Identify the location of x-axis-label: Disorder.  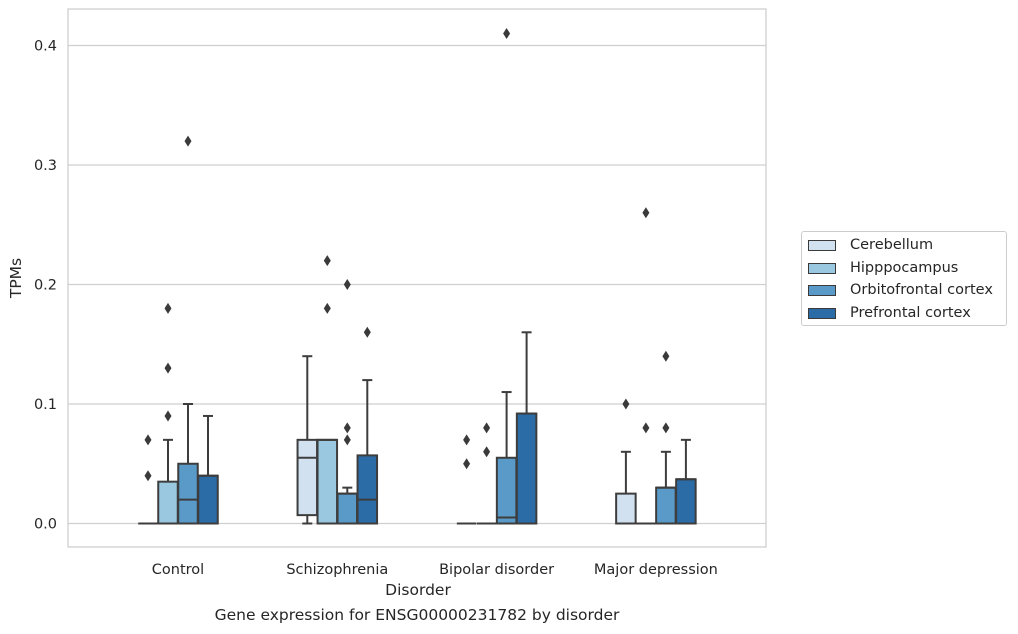
(418, 590).